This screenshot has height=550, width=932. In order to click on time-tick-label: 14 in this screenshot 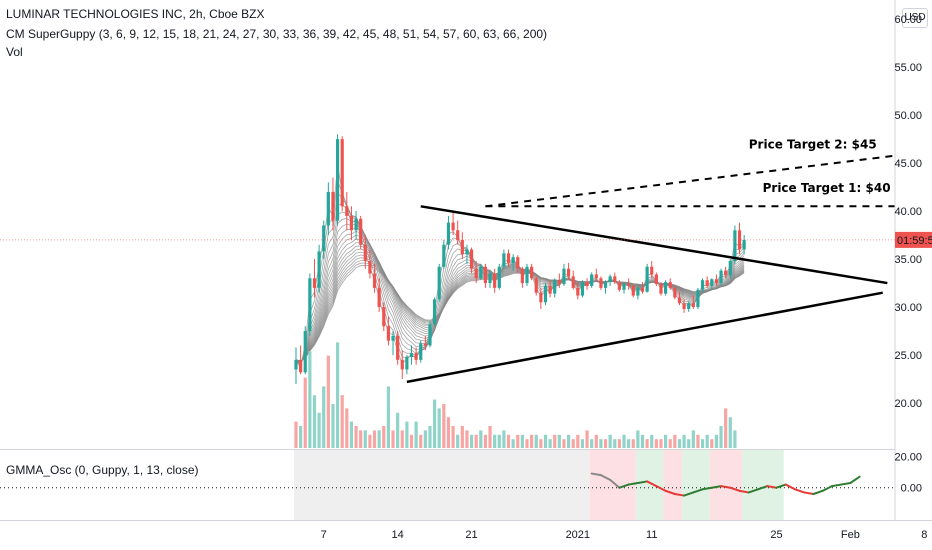, I will do `click(398, 535)`.